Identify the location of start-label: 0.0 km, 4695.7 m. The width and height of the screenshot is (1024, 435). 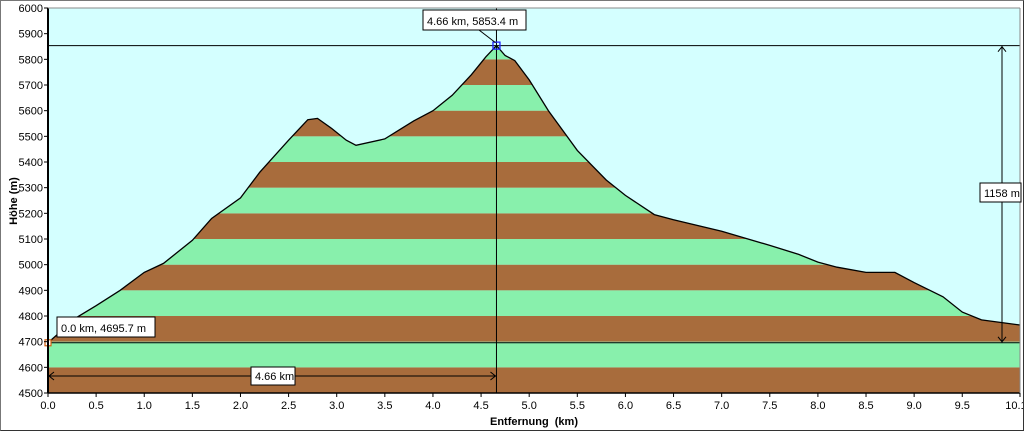
(103, 329).